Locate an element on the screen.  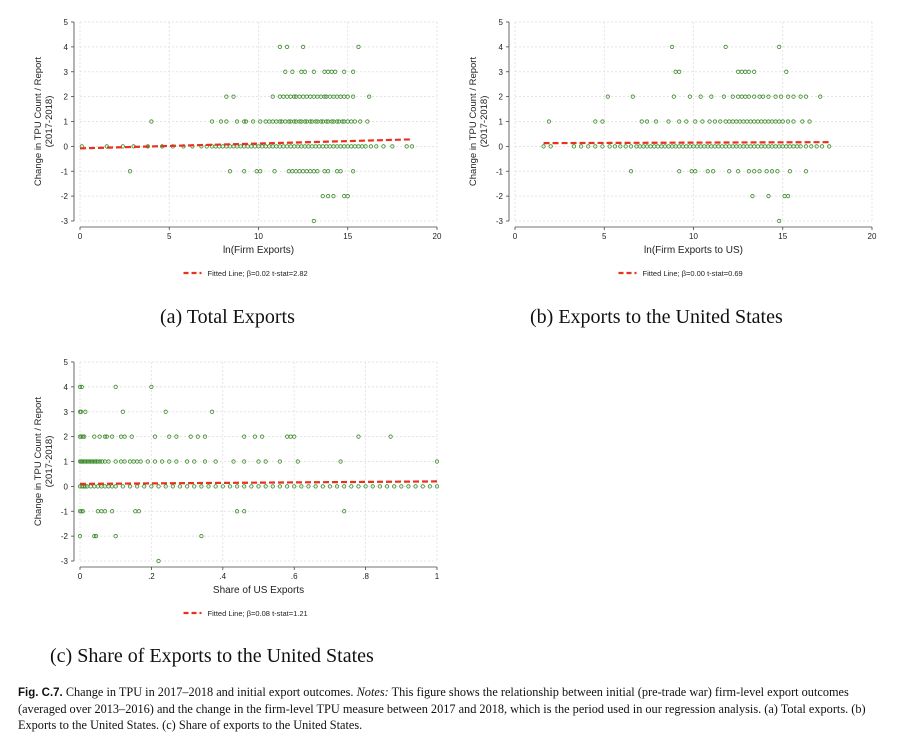
x-tick-label: .2 is located at coordinates (151, 576).